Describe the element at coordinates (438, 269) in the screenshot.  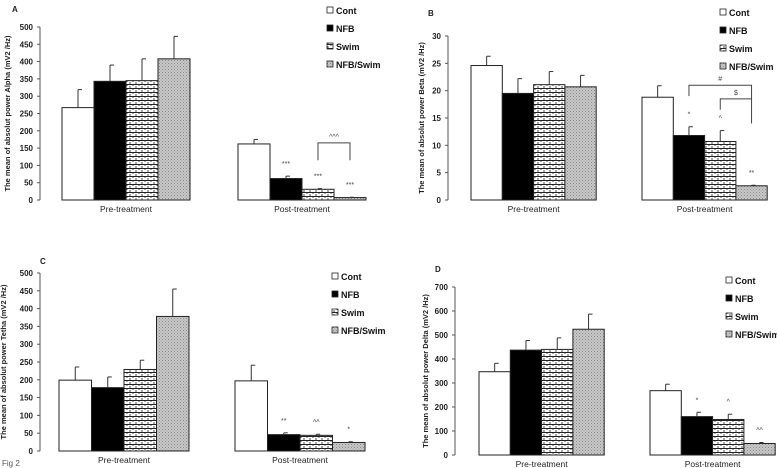
I see `panel-letter: D` at that location.